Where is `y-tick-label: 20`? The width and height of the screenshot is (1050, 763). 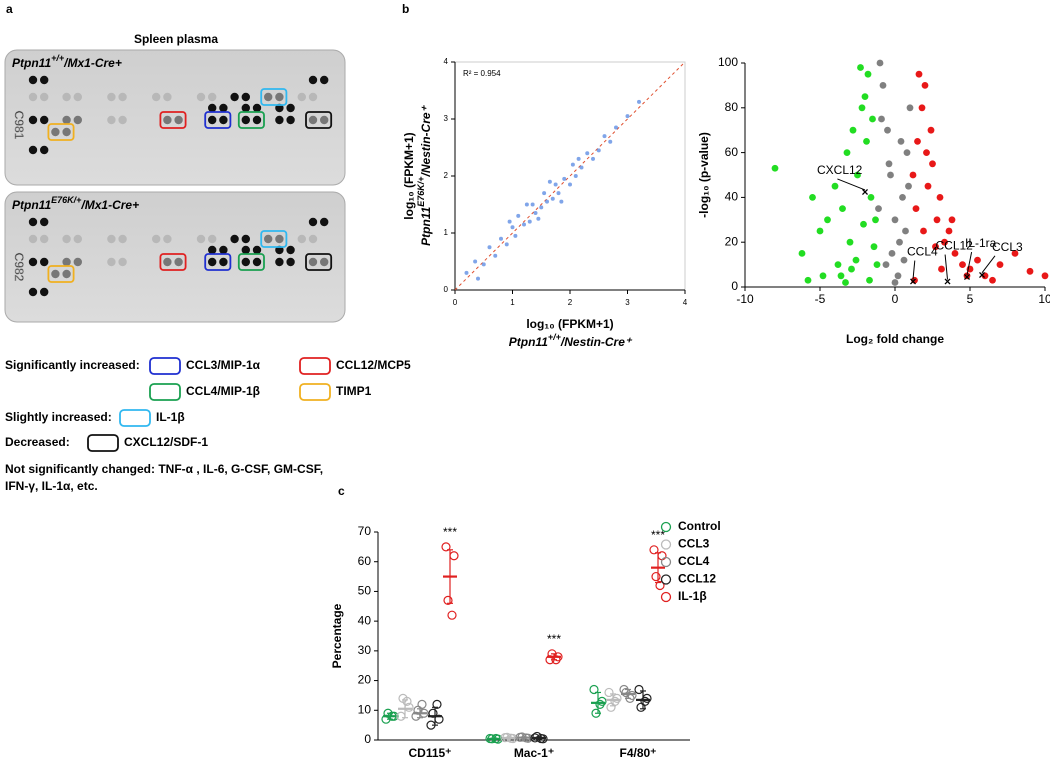 y-tick-label: 20 is located at coordinates (365, 680).